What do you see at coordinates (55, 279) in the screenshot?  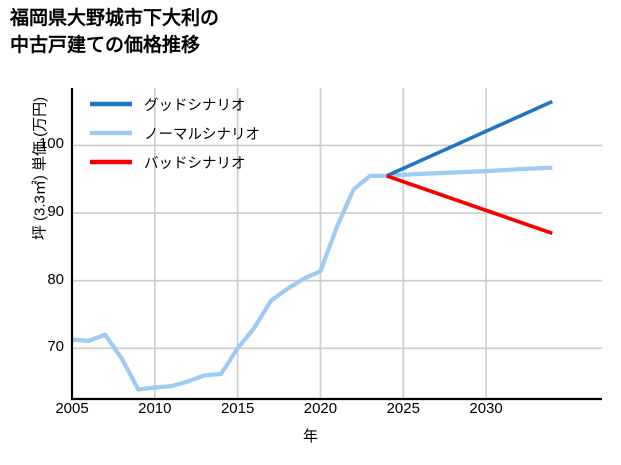 I see `y-tick-label: 80` at bounding box center [55, 279].